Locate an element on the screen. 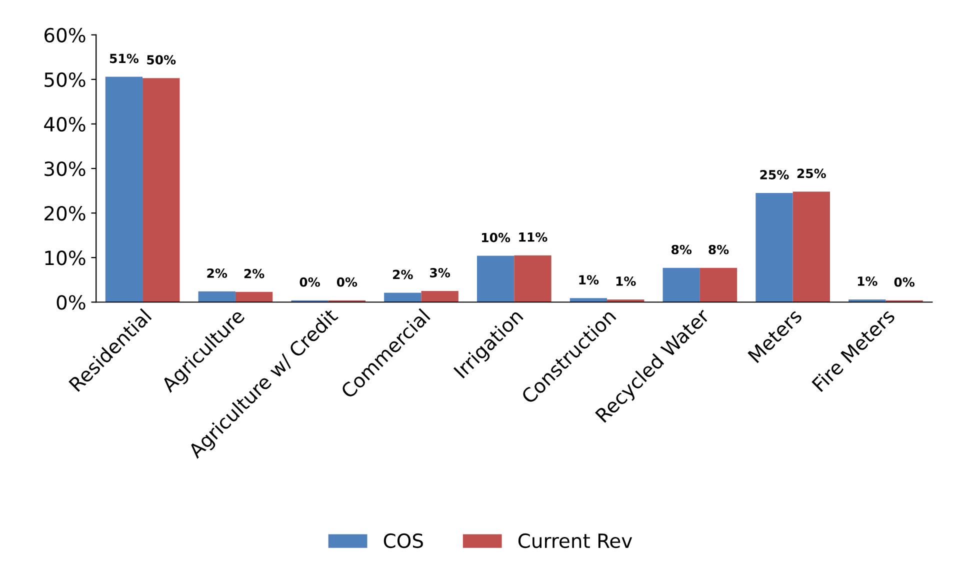 The width and height of the screenshot is (961, 581). y-tick-label: 0% is located at coordinates (71, 302).